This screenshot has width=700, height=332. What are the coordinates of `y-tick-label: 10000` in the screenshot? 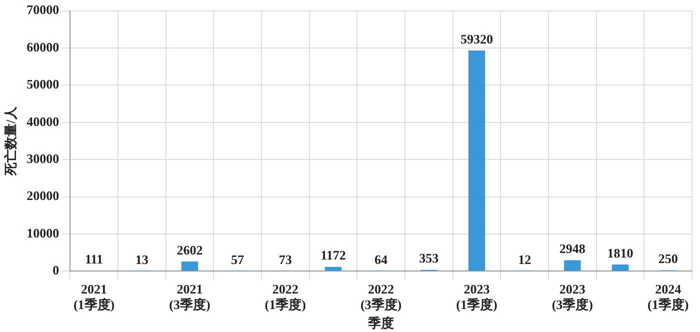 It's located at (43, 232).